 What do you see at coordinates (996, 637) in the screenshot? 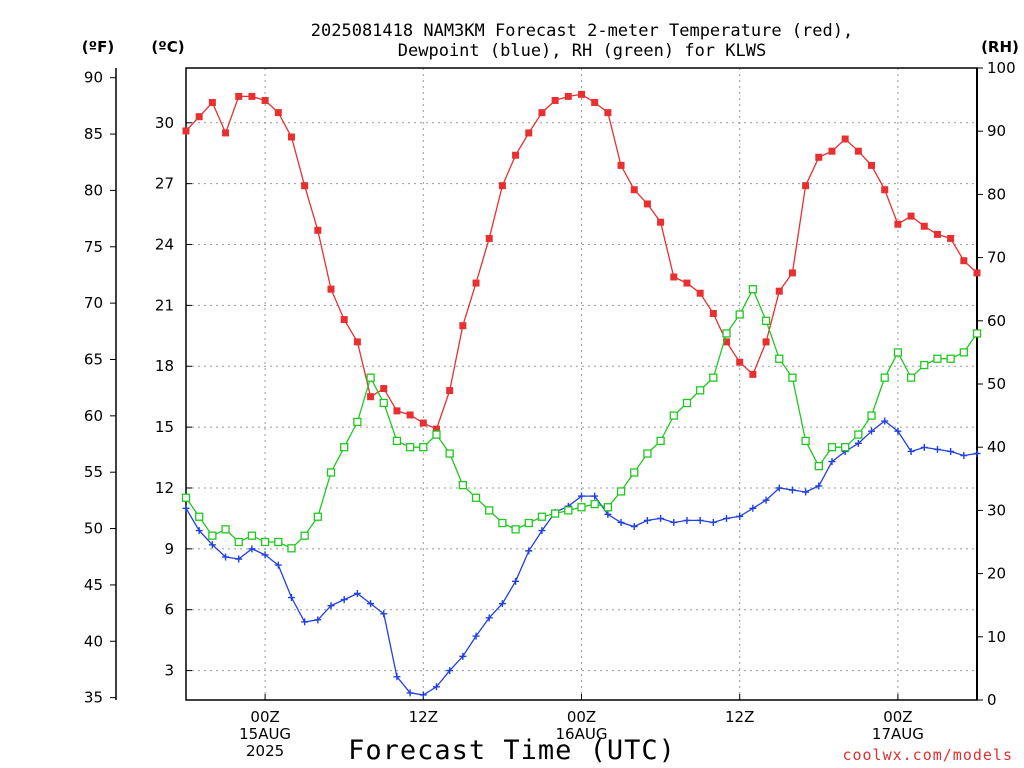
I see `rh-tick-label: 10` at bounding box center [996, 637].